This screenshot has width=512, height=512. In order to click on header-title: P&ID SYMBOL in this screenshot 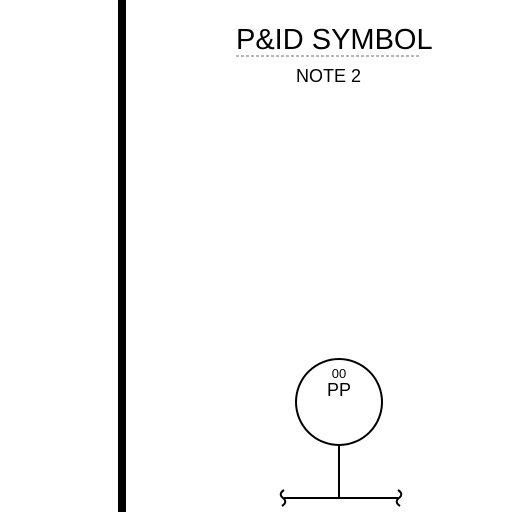, I will do `click(334, 40)`.